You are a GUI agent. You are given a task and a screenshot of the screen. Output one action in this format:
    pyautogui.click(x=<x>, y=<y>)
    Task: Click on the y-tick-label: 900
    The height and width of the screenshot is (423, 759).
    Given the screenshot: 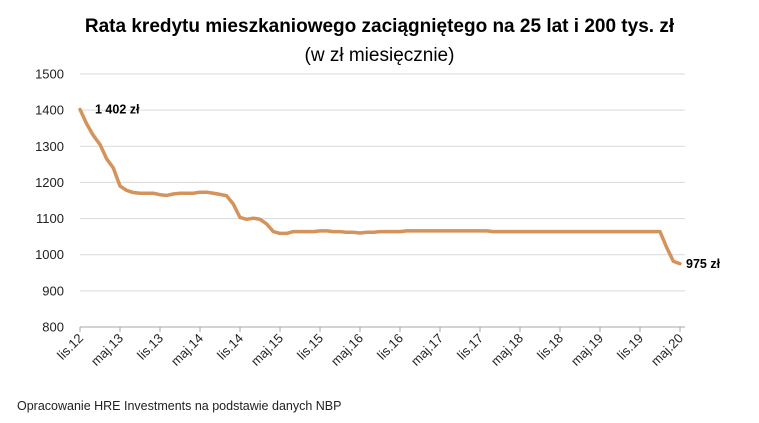 What is the action you would take?
    pyautogui.click(x=53, y=290)
    